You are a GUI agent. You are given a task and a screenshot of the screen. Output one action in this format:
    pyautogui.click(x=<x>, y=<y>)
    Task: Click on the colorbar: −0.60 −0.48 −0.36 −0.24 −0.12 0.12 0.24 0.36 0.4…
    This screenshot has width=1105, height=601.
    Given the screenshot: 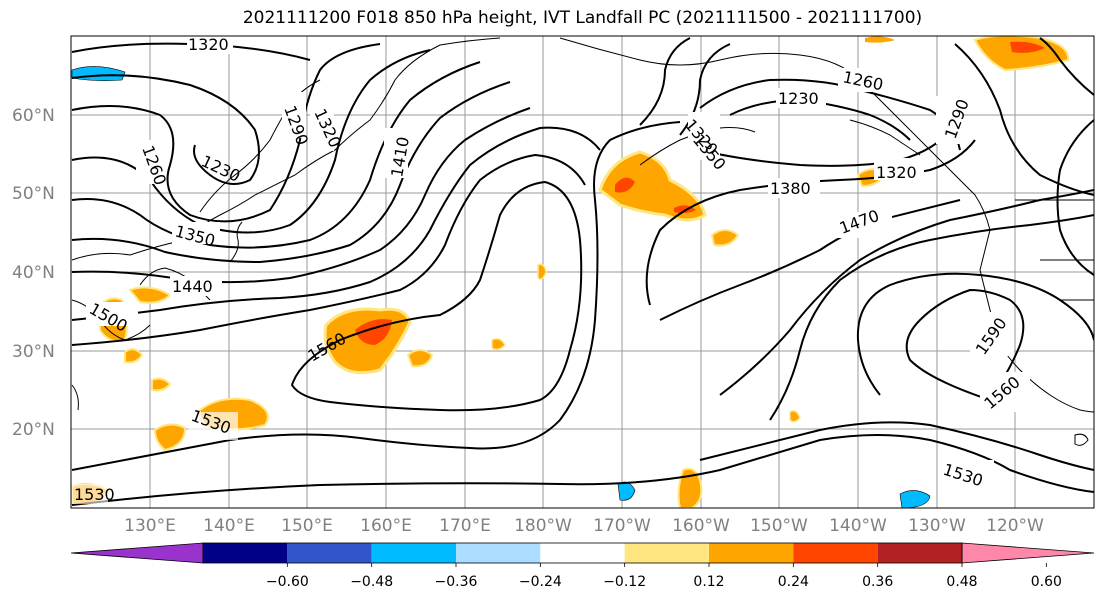 What is the action you would take?
    pyautogui.click(x=582, y=566)
    